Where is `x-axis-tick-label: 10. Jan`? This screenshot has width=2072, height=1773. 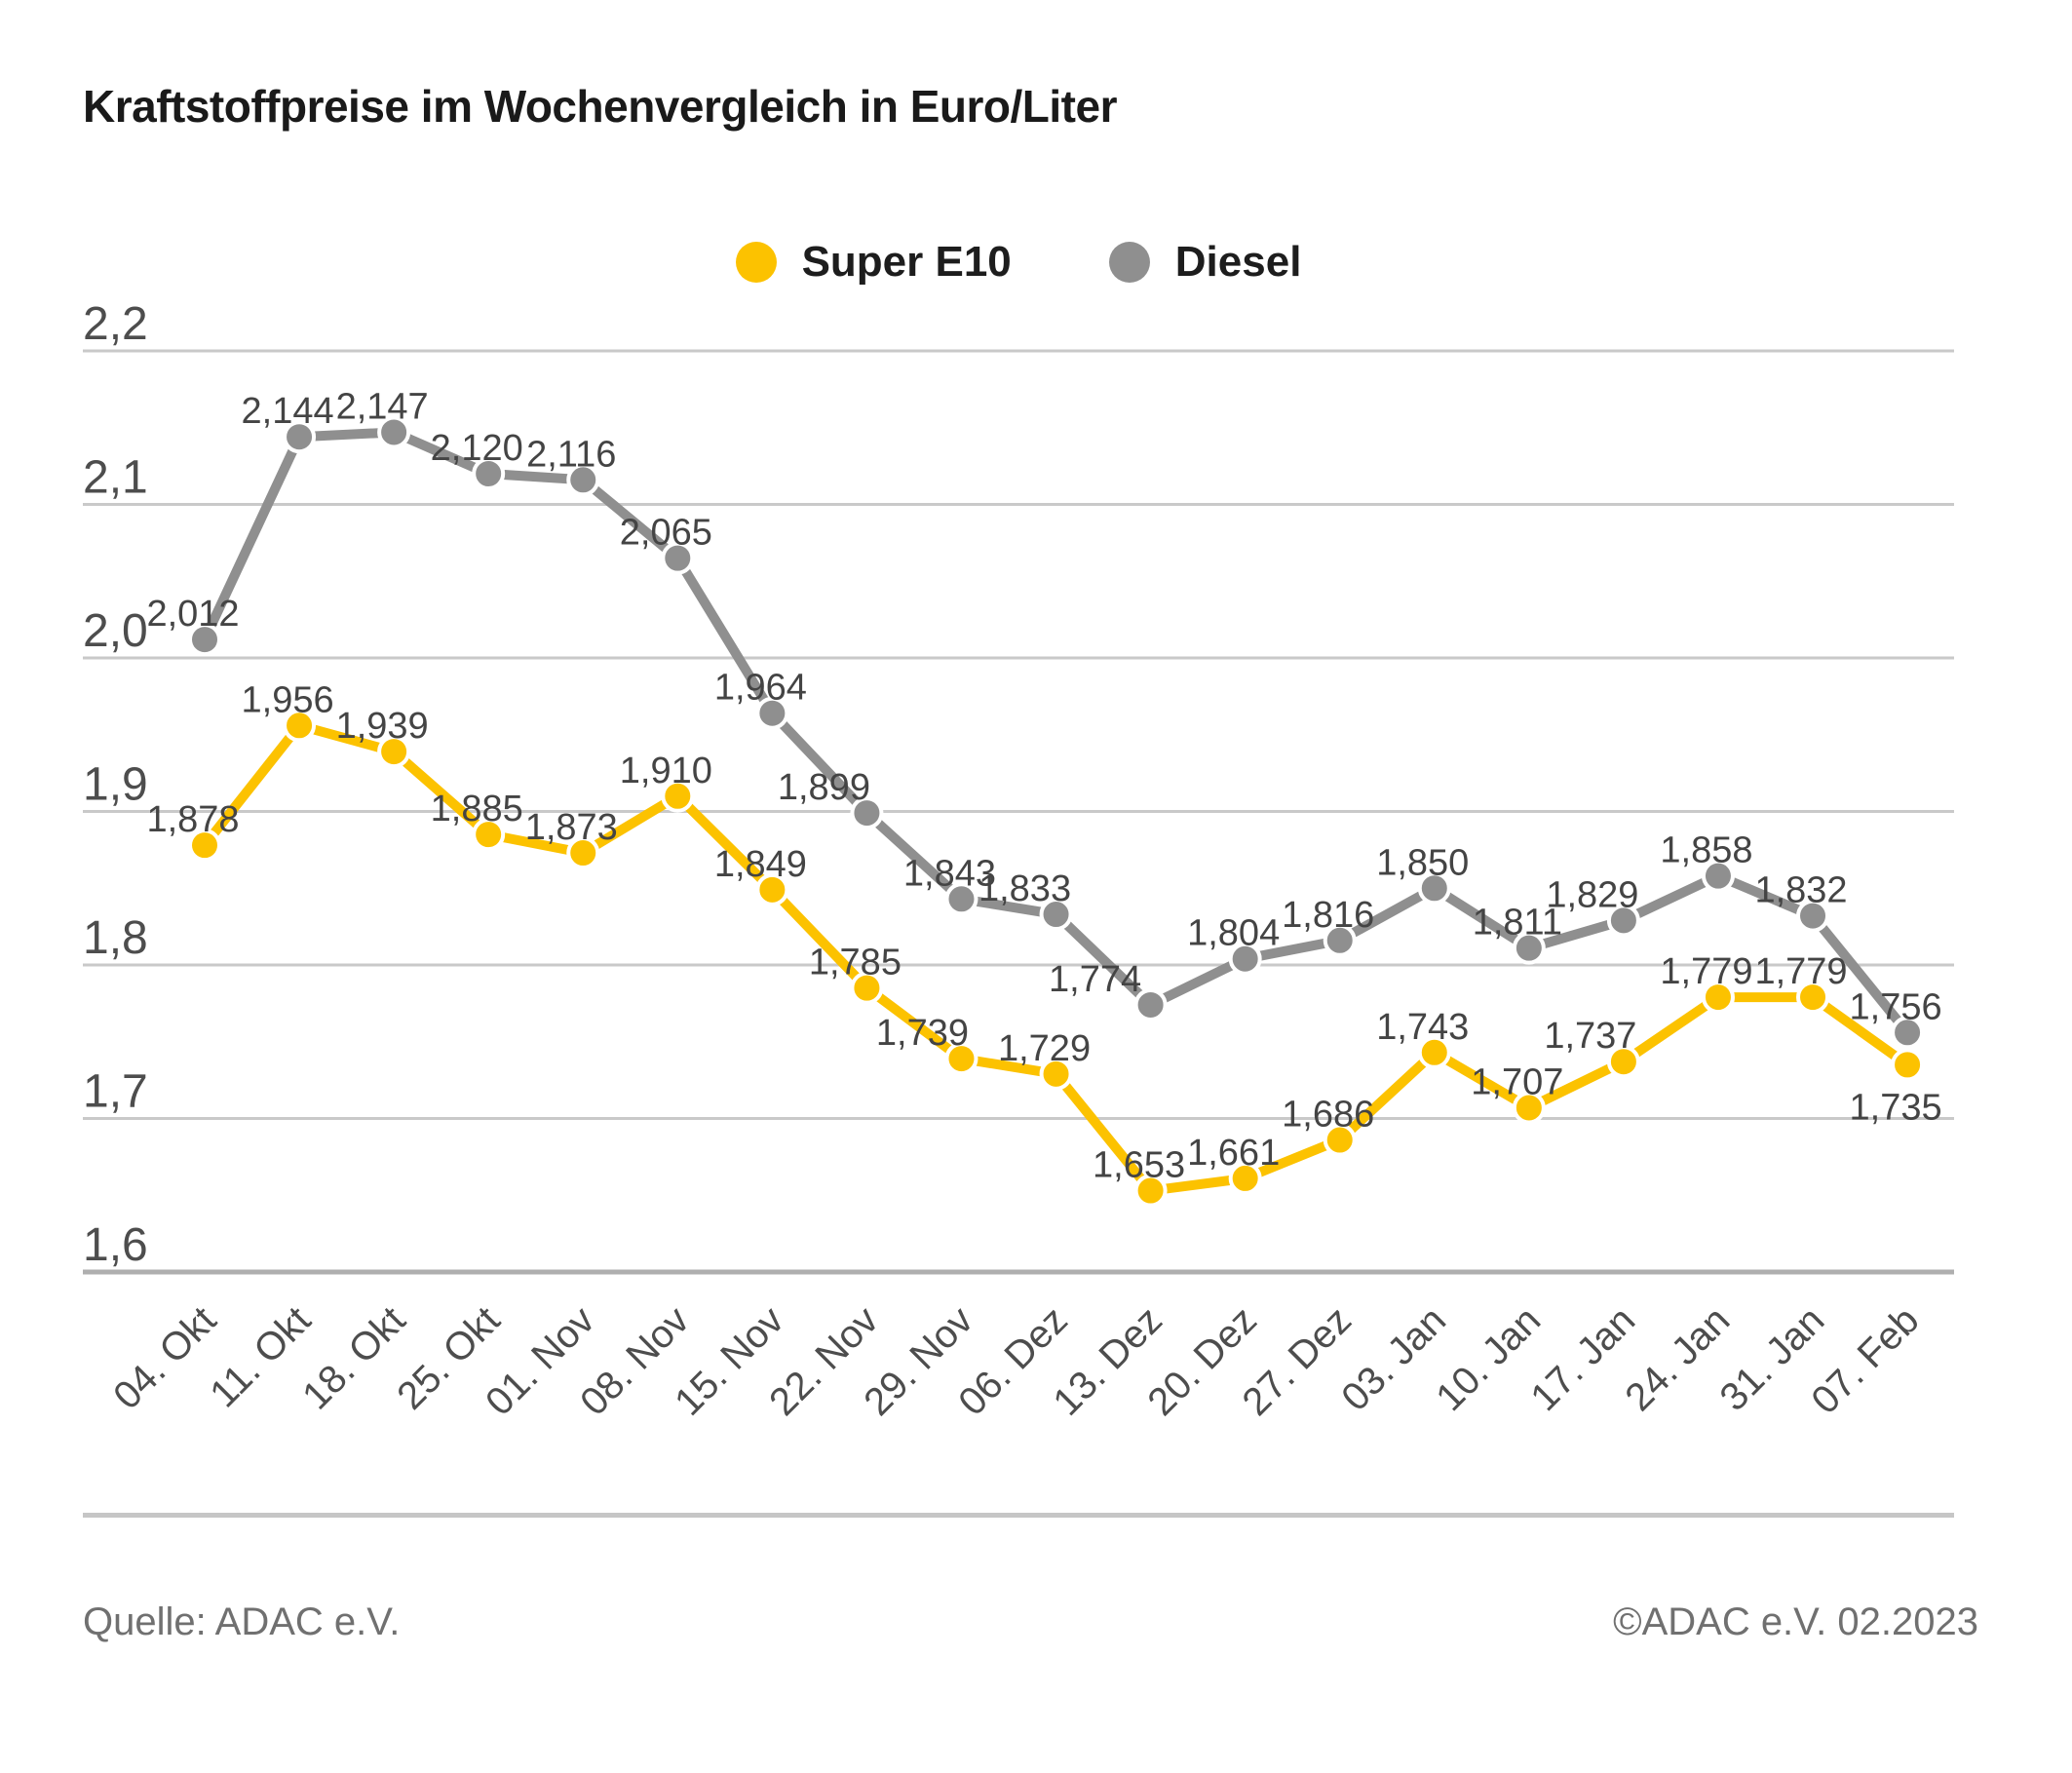 x-axis-tick-label: 10. Jan is located at coordinates (1488, 1358).